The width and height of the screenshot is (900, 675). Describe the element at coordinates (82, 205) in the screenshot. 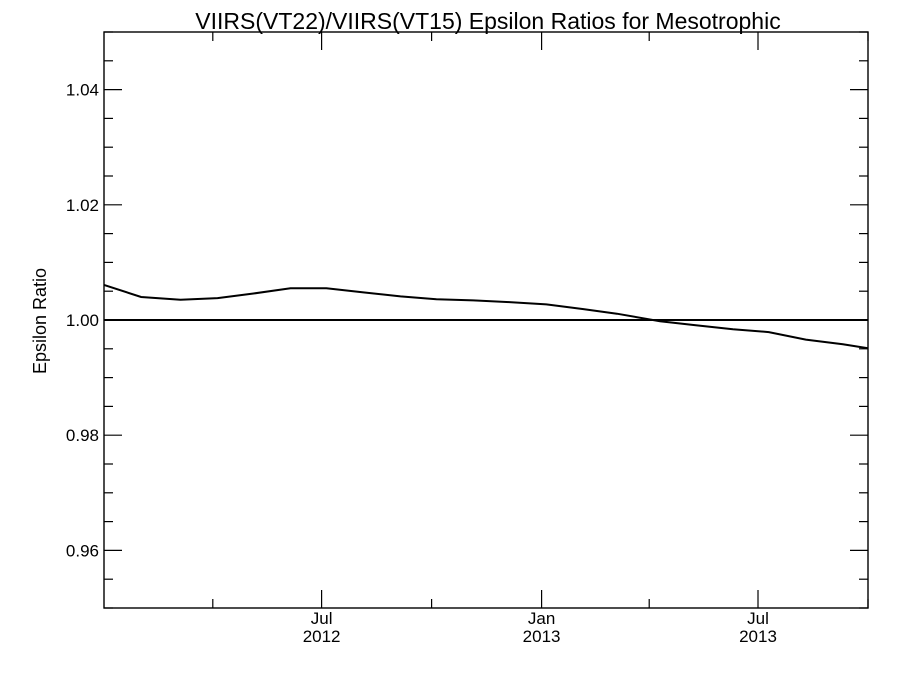

I see `y-tick-label: 1.02` at that location.